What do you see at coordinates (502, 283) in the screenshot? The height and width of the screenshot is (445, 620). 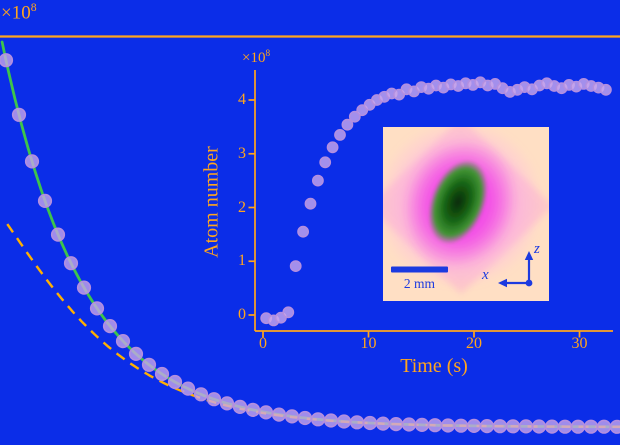 I see `axis-arrow-x-head` at bounding box center [502, 283].